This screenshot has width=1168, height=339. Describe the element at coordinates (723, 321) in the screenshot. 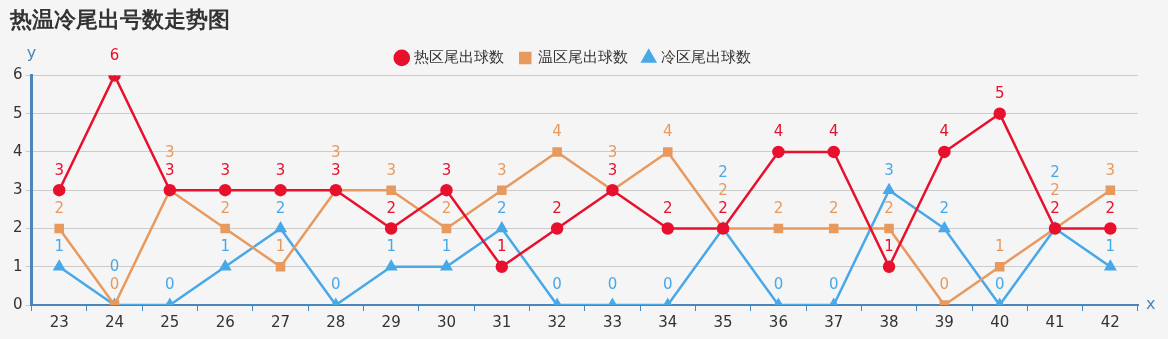

I see `x-tick-label: 35` at that location.